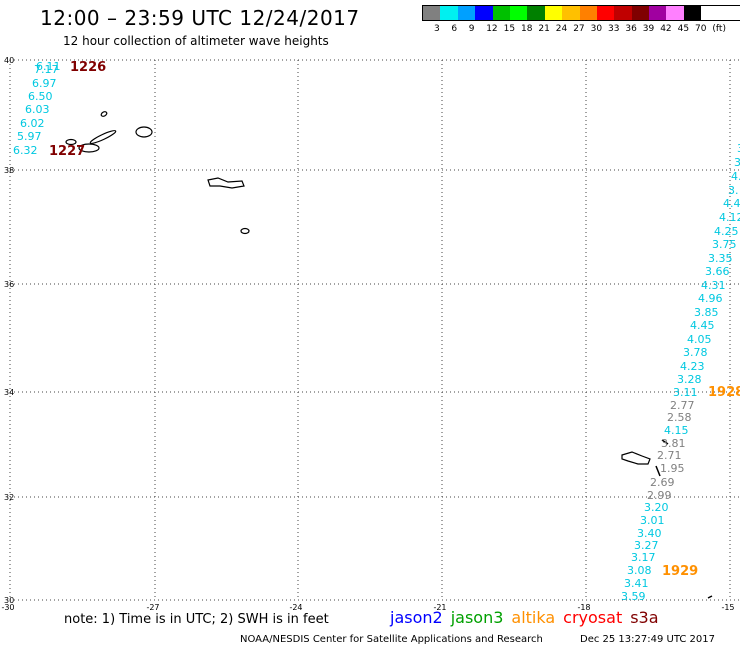 The image size is (740, 650). I want to click on color-legend: 3 6 9 12 15 18 21 24 27 30 33 36 39 42 45 70 (ft), so click(581, 20).